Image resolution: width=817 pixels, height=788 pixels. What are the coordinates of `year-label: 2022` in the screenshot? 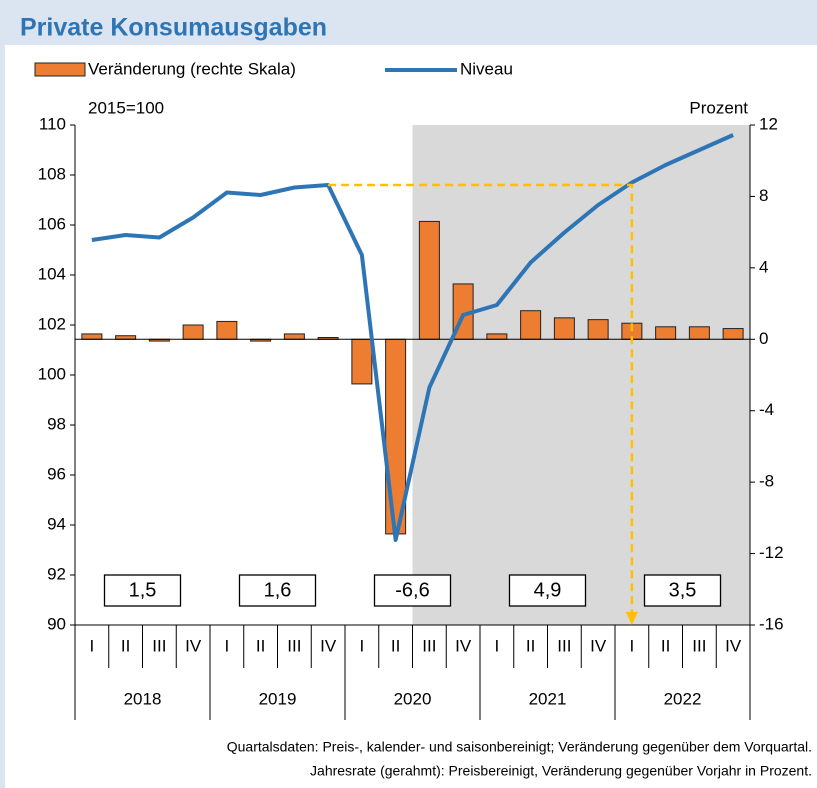 It's located at (683, 698).